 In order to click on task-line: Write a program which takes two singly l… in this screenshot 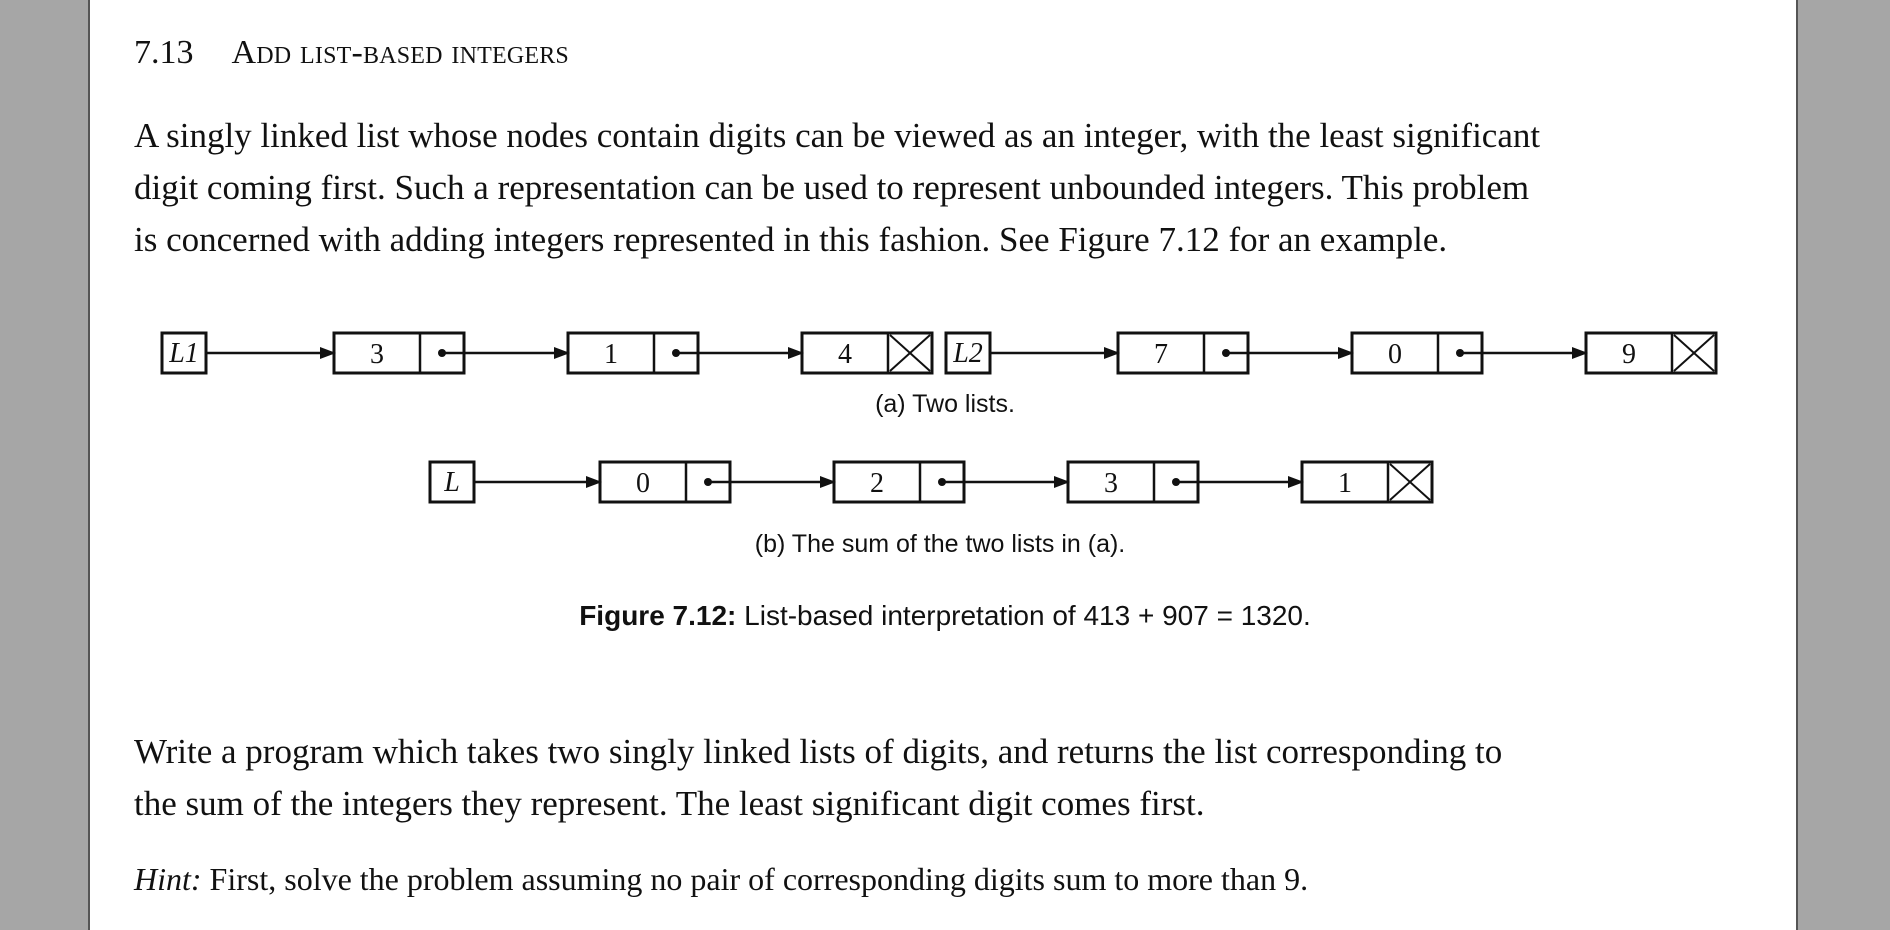, I will do `click(818, 751)`.